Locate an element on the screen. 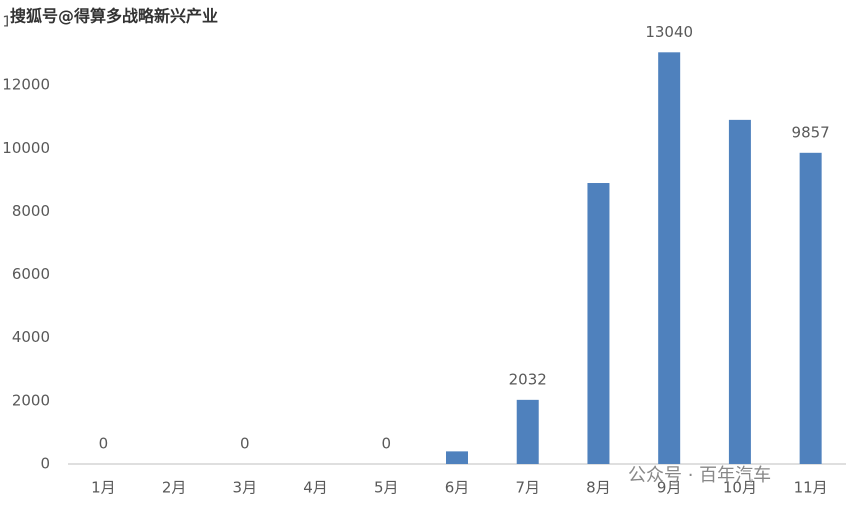 The height and width of the screenshot is (510, 846). data-label: 13040 is located at coordinates (669, 32).